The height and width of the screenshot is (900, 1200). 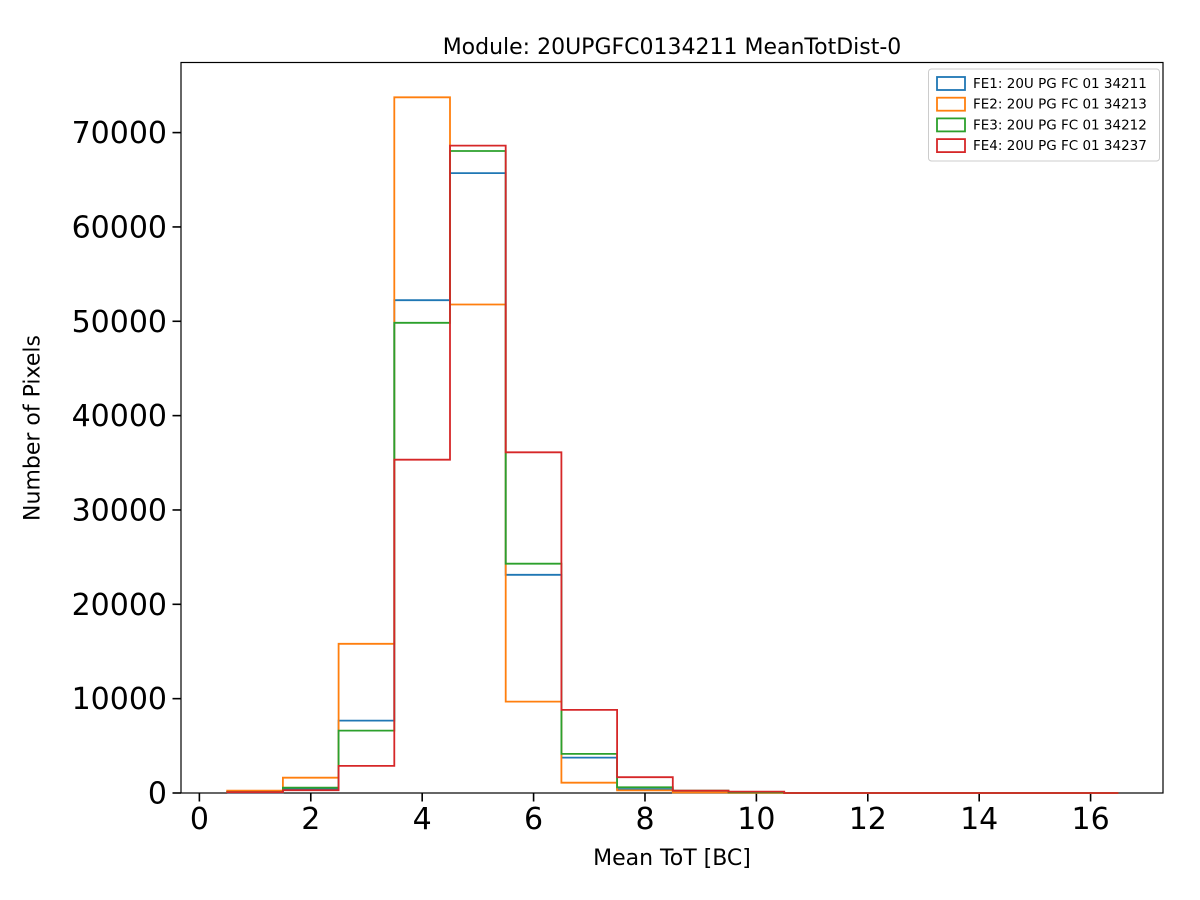 What do you see at coordinates (644, 819) in the screenshot?
I see `x-tick-label: 8` at bounding box center [644, 819].